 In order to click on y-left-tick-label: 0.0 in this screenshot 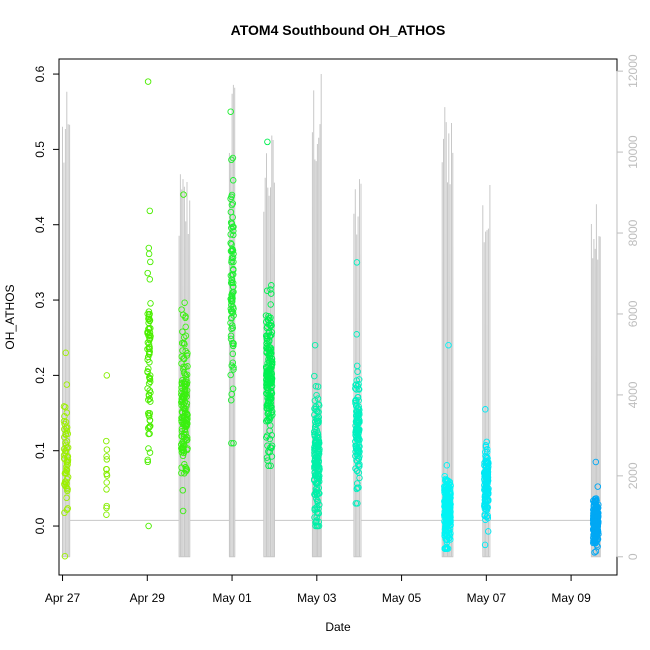, I will do `click(40, 525)`.